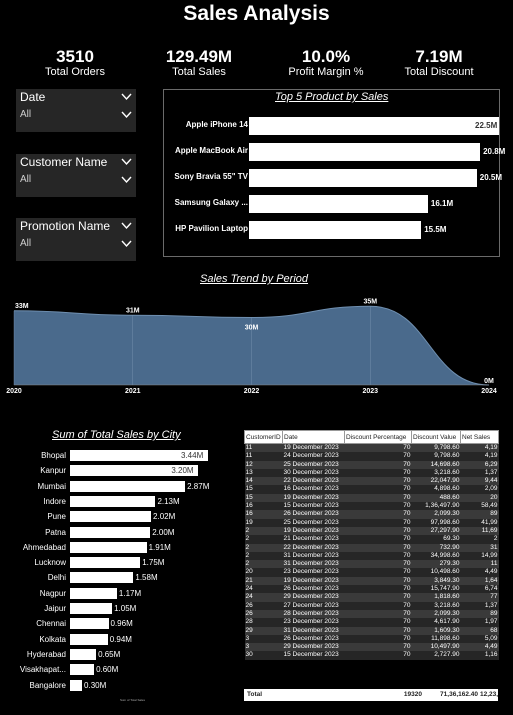 The image size is (513, 715). What do you see at coordinates (436, 597) in the screenshot?
I see `table-cell: 1,818.60` at bounding box center [436, 597].